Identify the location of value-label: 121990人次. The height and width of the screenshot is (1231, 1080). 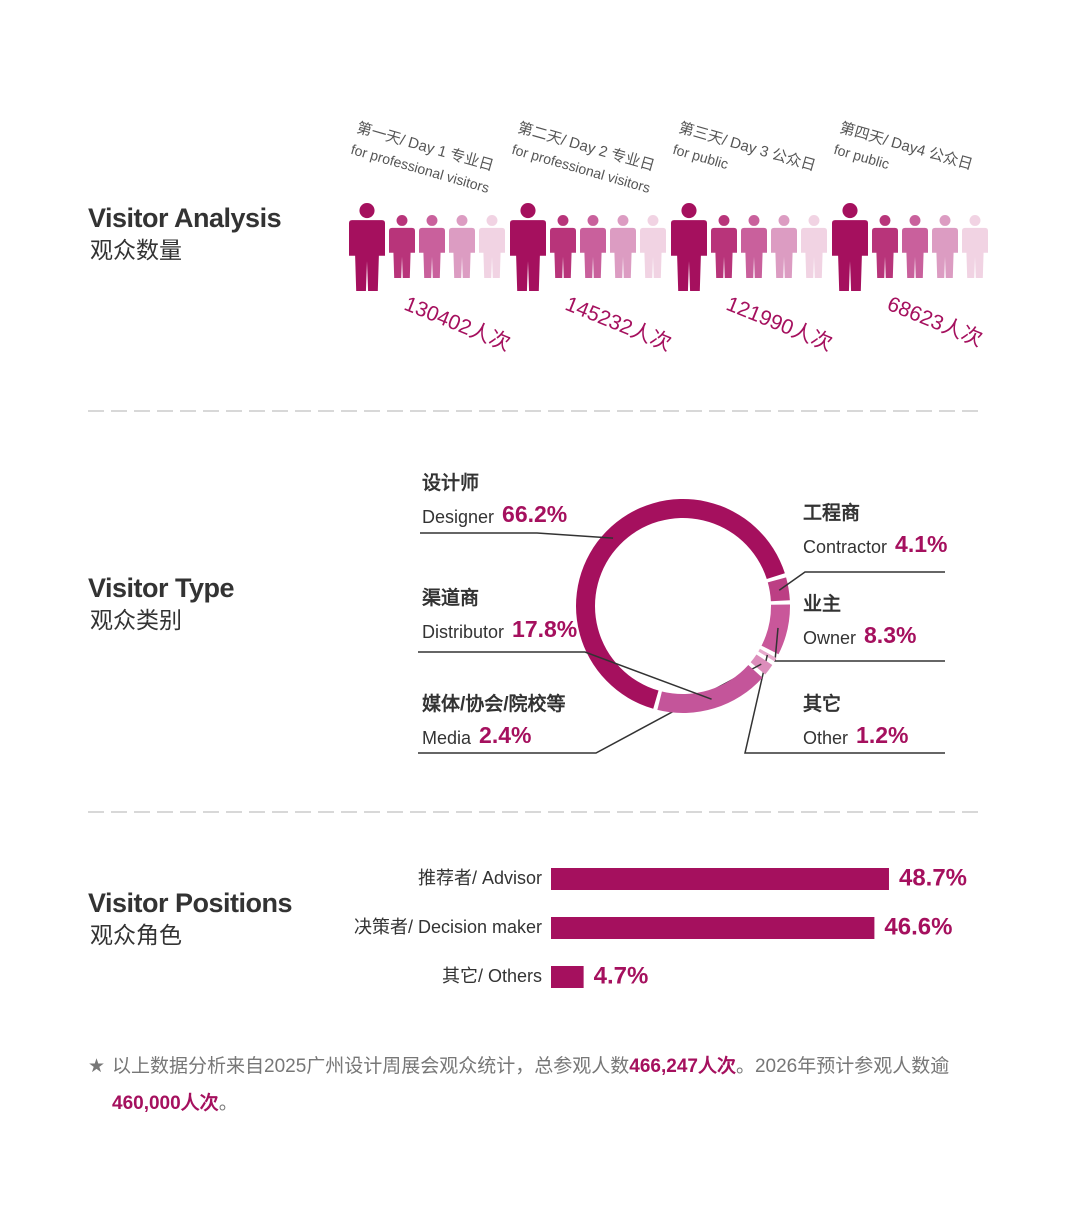
(779, 323).